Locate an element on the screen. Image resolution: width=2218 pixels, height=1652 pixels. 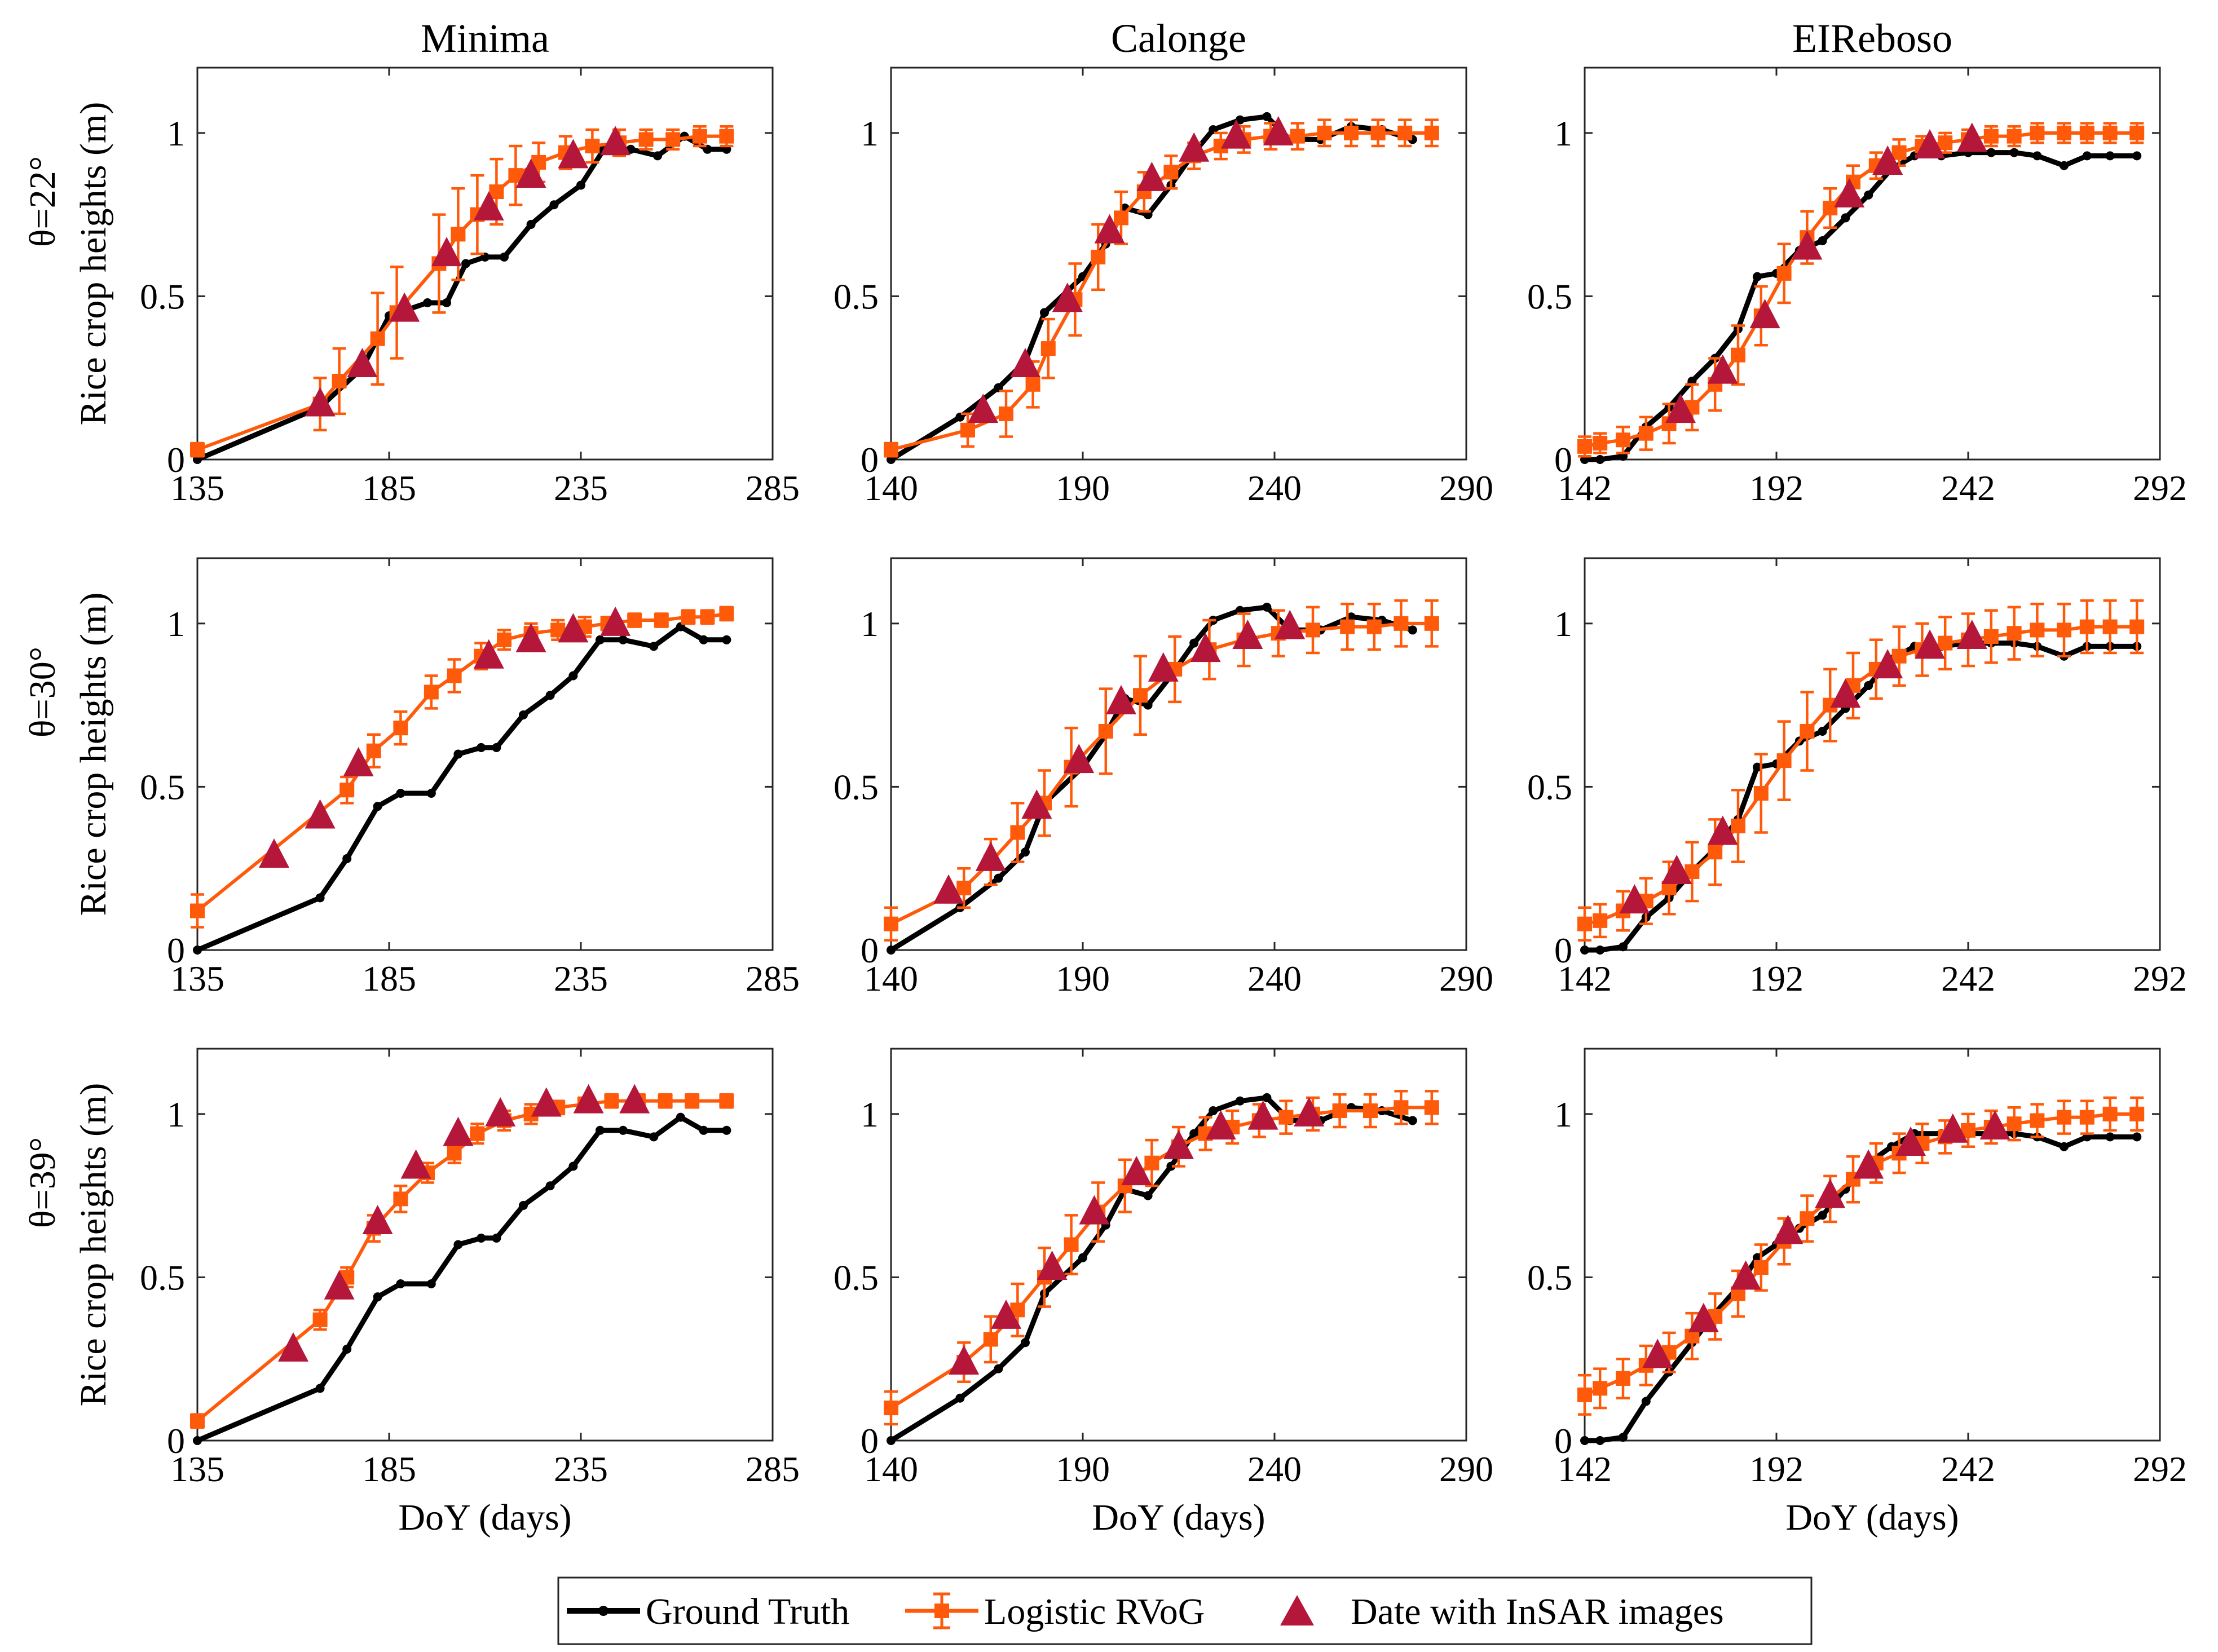
chart-panel-3-2: 140 190 240 290 0 0.5 1 DoY (days) is located at coordinates (1163, 1293).